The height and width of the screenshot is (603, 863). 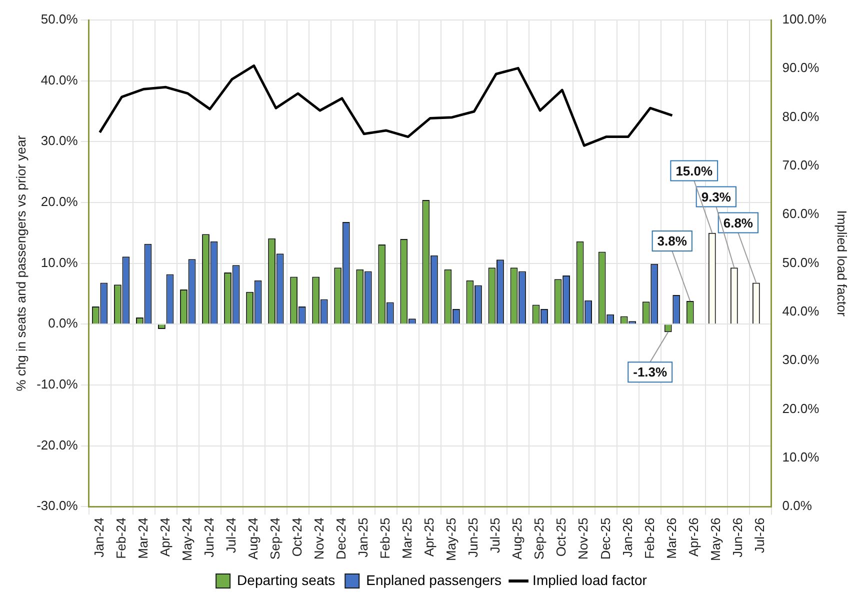 I want to click on y2-axis-title: Implied load factor, so click(x=842, y=264).